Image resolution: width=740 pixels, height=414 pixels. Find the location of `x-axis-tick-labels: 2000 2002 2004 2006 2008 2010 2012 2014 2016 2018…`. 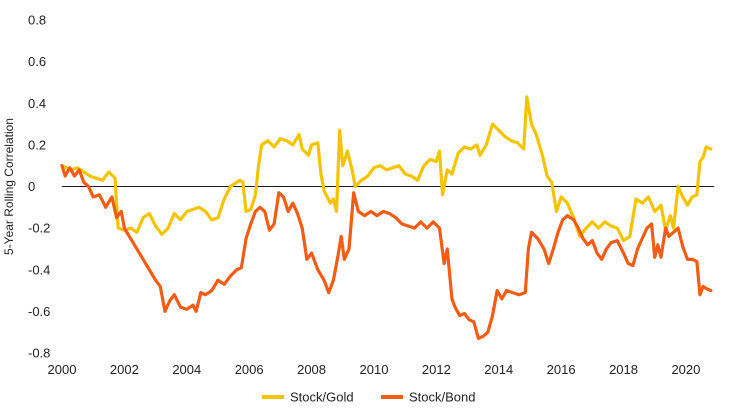

x-axis-tick-labels: 2000 2002 2004 2006 2008 2010 2012 2014 2016 2018… is located at coordinates (374, 369).